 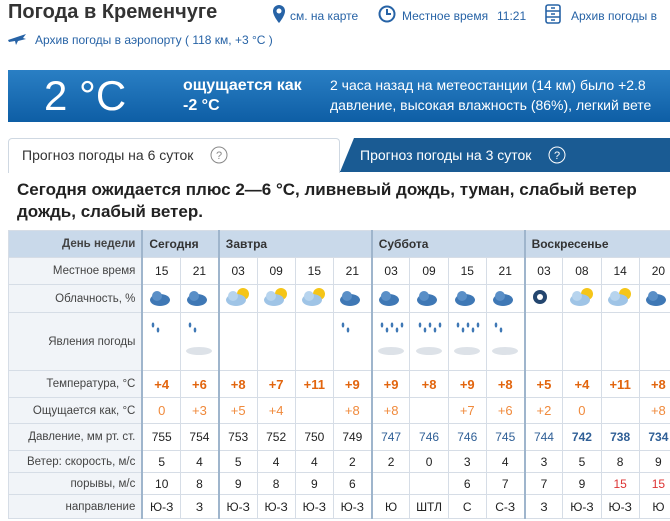 What do you see at coordinates (543, 271) in the screenshot?
I see `time: 03` at bounding box center [543, 271].